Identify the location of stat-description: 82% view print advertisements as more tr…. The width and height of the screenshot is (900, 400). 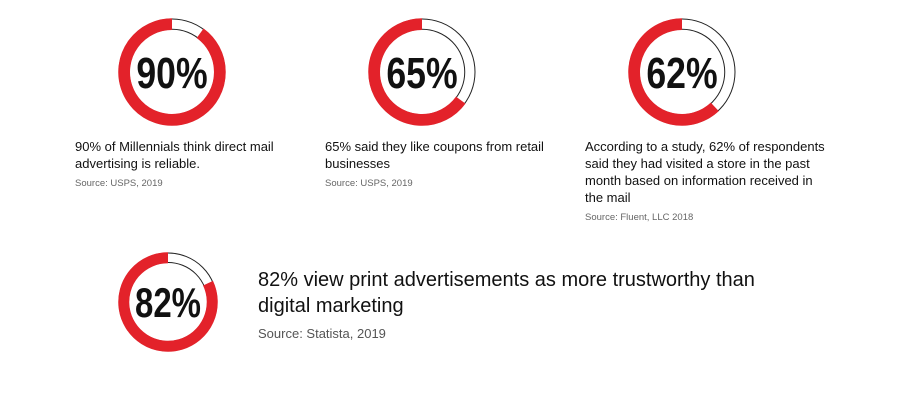
(506, 293).